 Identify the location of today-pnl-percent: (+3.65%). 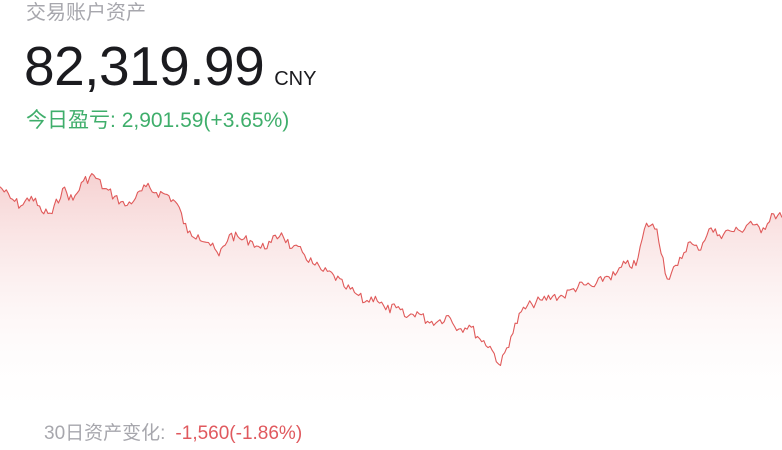
(246, 120).